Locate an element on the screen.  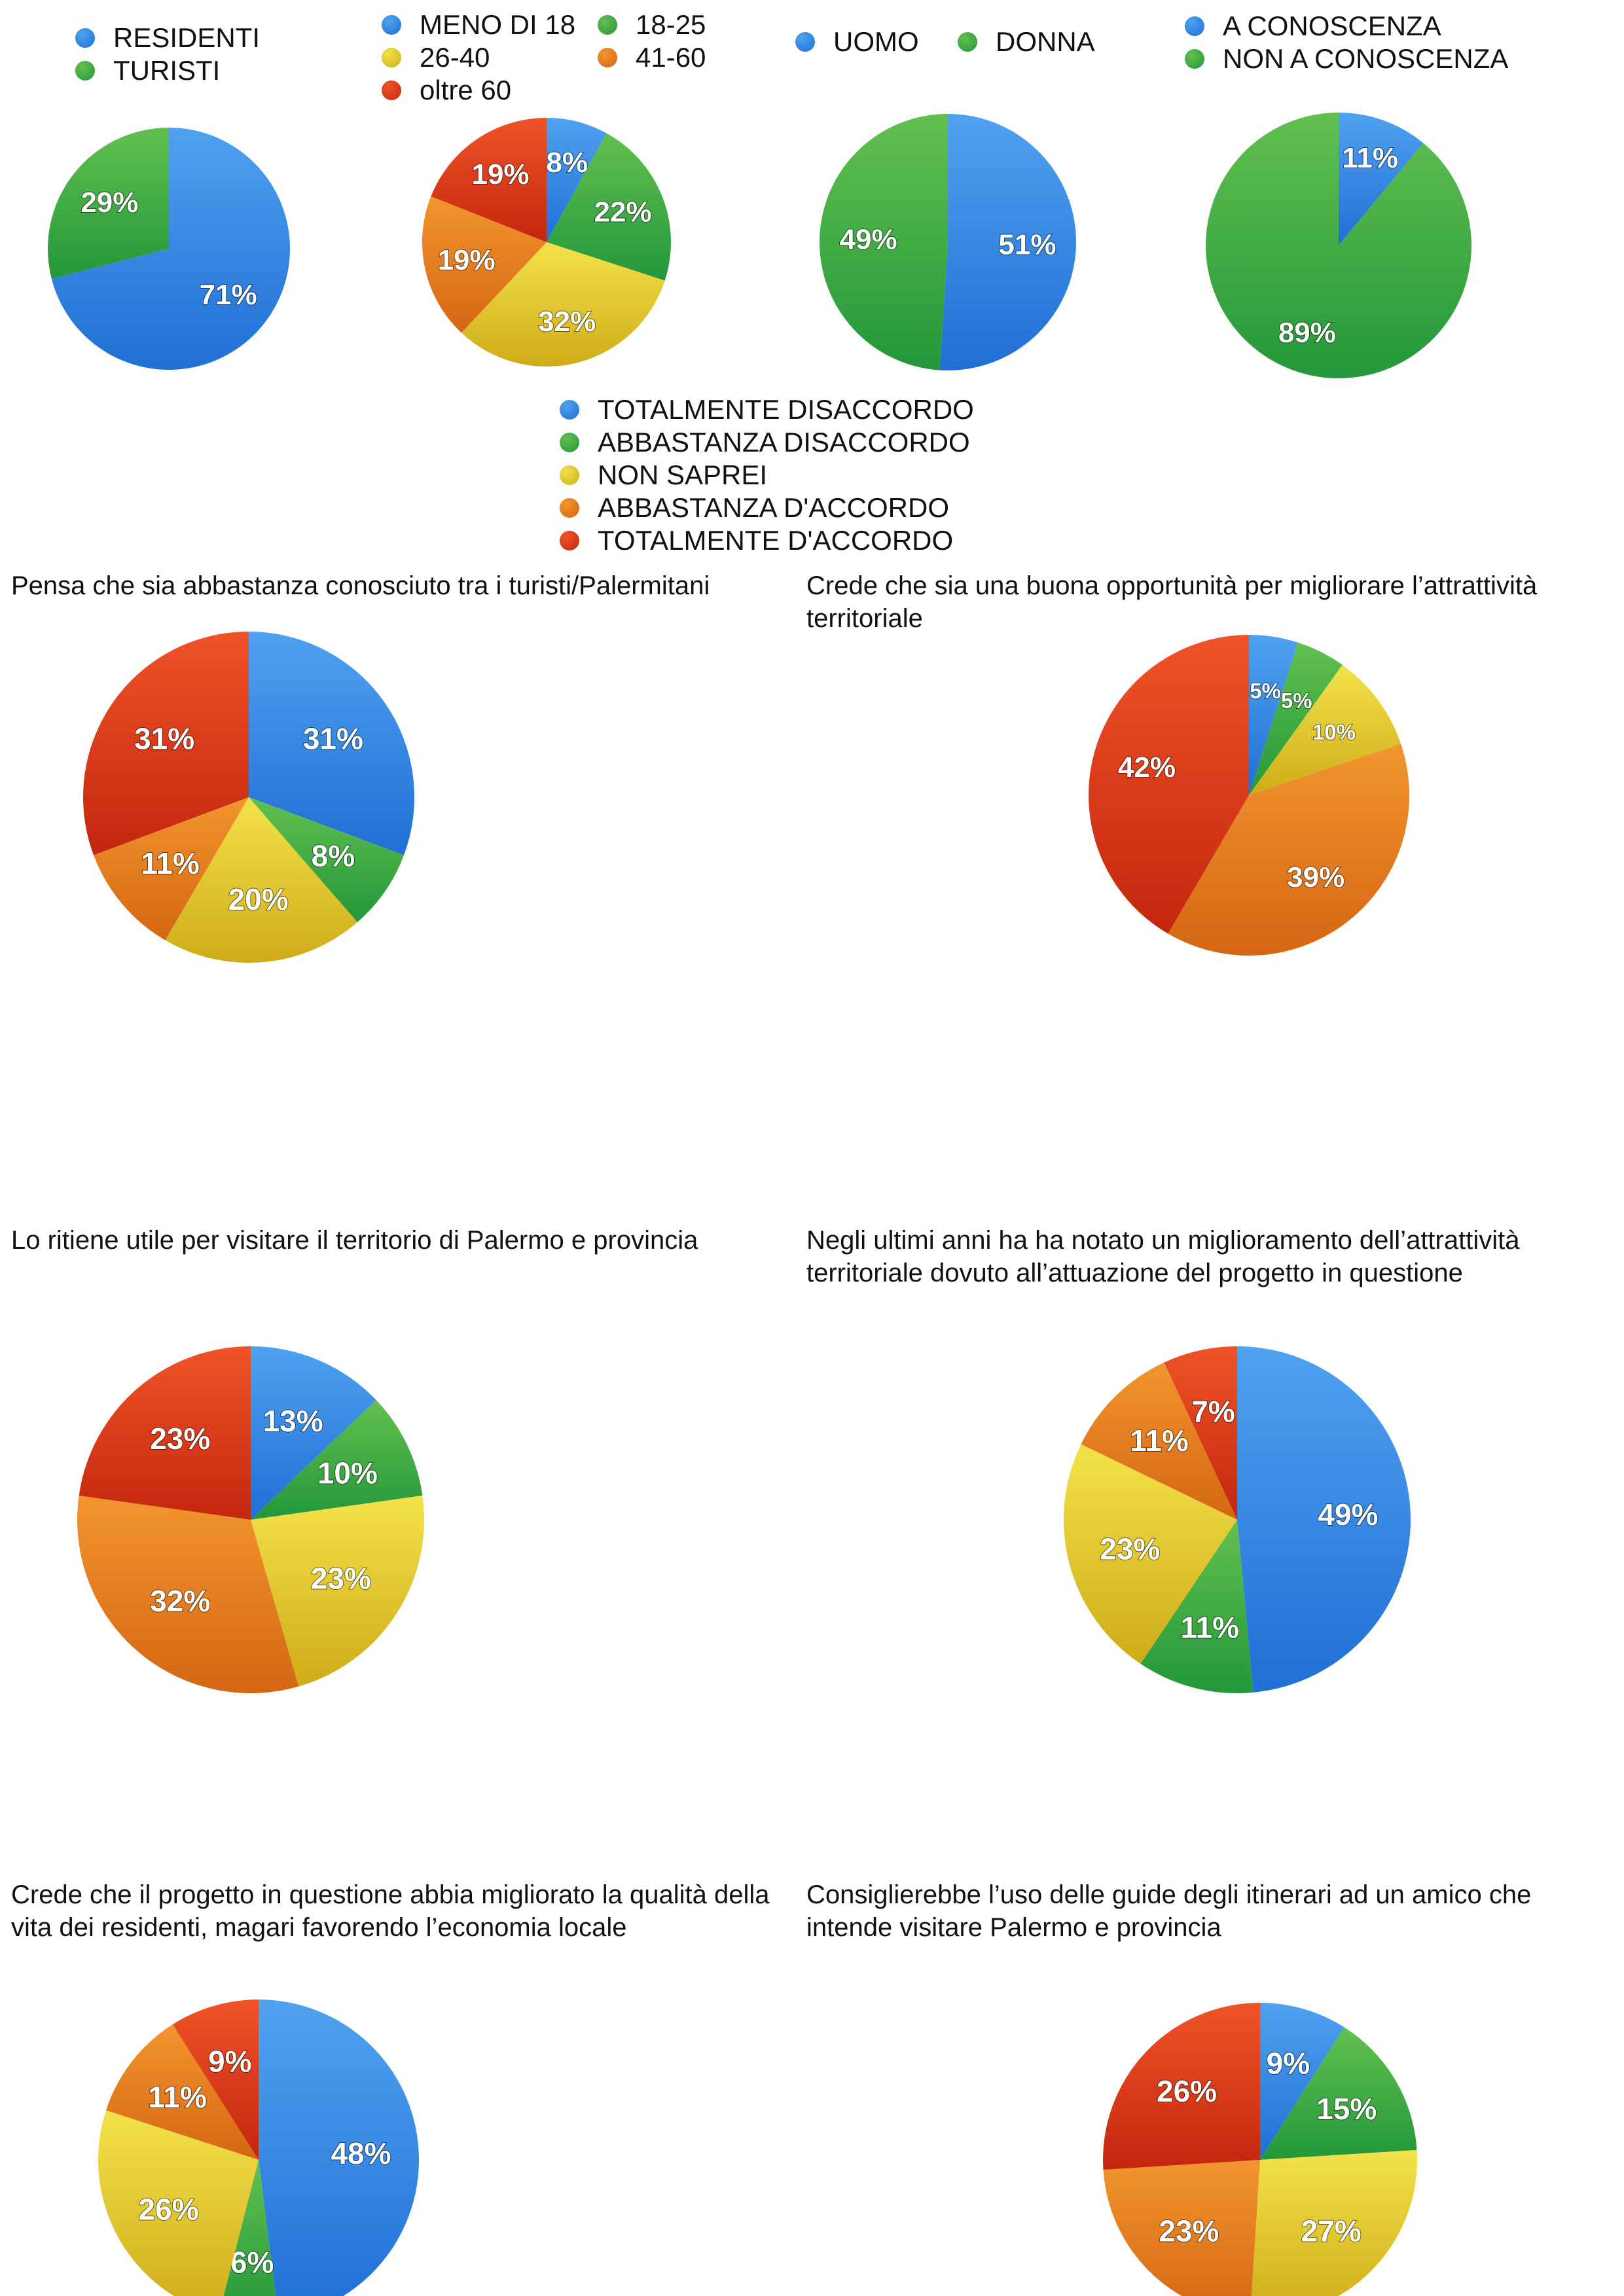
pie-chart-q6: 9%15% 27% 23% 26% is located at coordinates (1260, 2149).